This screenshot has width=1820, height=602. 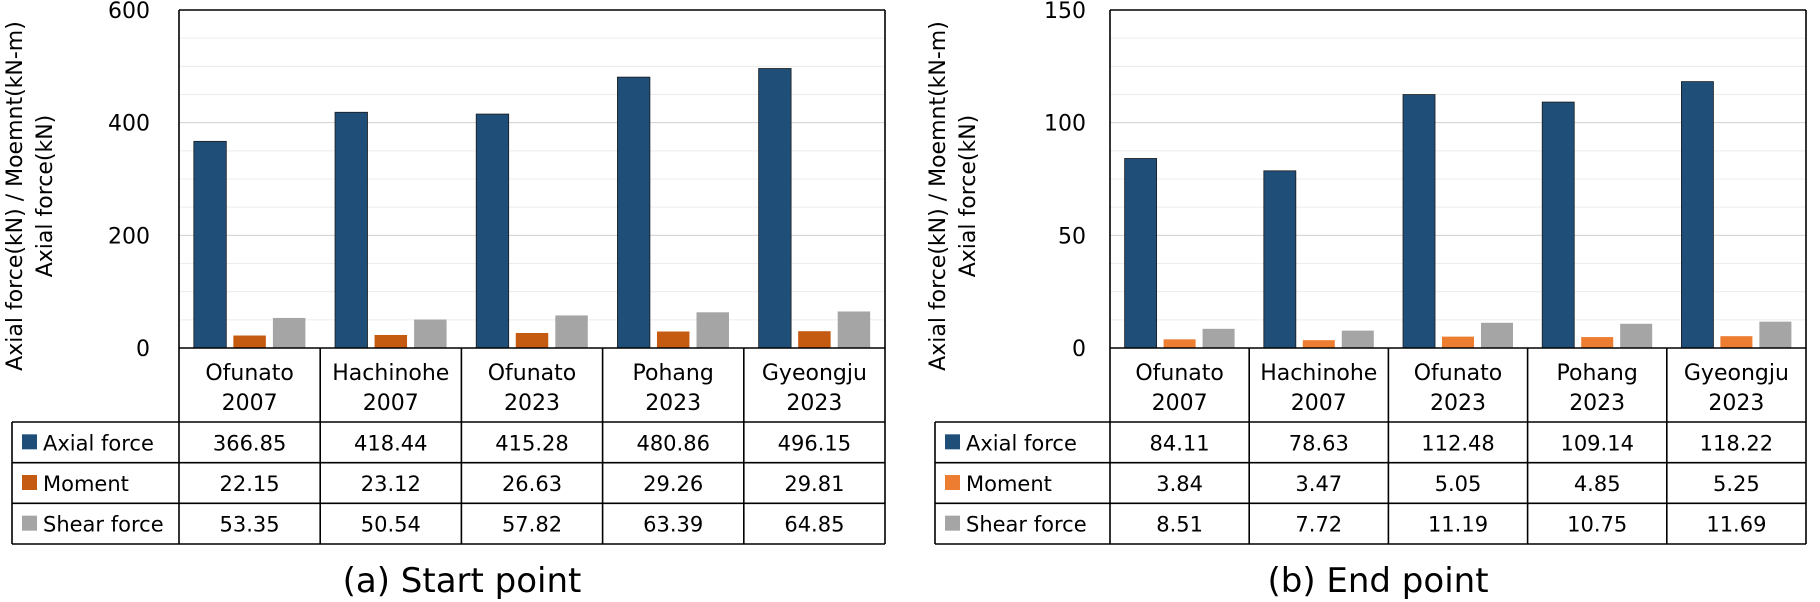 What do you see at coordinates (1318, 373) in the screenshot?
I see `category-label: Hachinohe` at bounding box center [1318, 373].